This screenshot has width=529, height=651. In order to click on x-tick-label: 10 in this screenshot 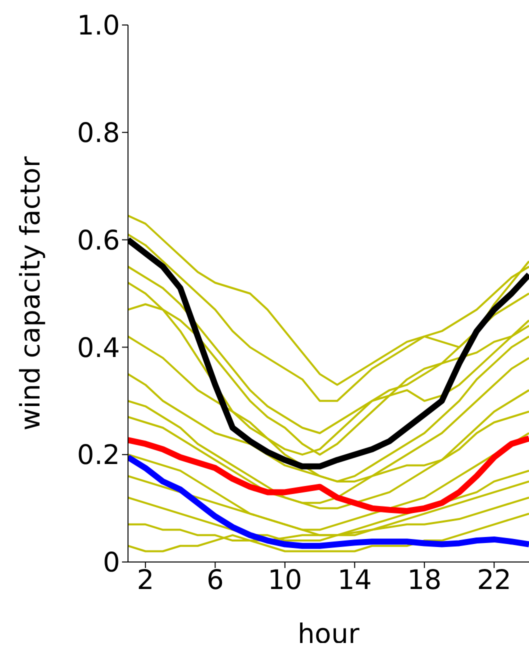, I will do `click(285, 580)`.